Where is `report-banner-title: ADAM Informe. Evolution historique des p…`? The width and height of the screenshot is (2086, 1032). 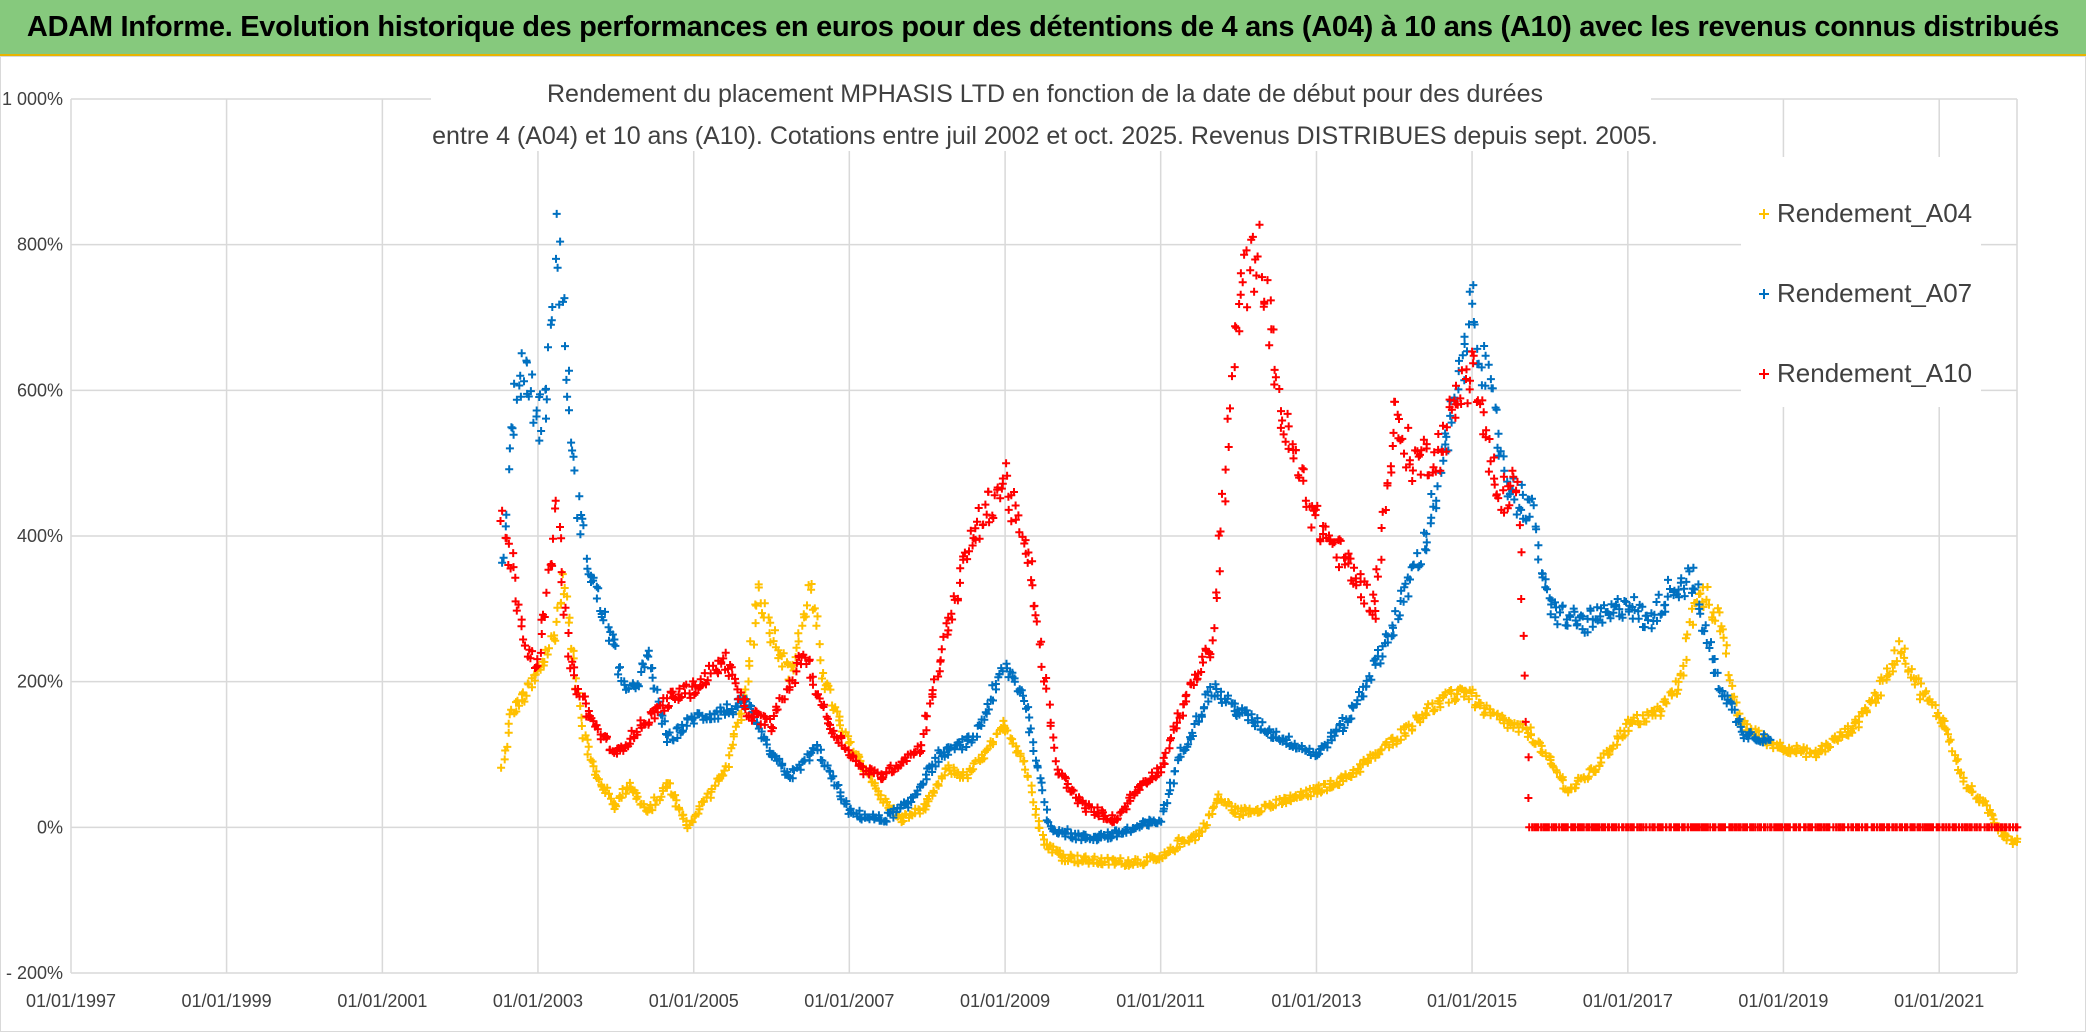 report-banner-title: ADAM Informe. Evolution historique des p… is located at coordinates (1043, 28).